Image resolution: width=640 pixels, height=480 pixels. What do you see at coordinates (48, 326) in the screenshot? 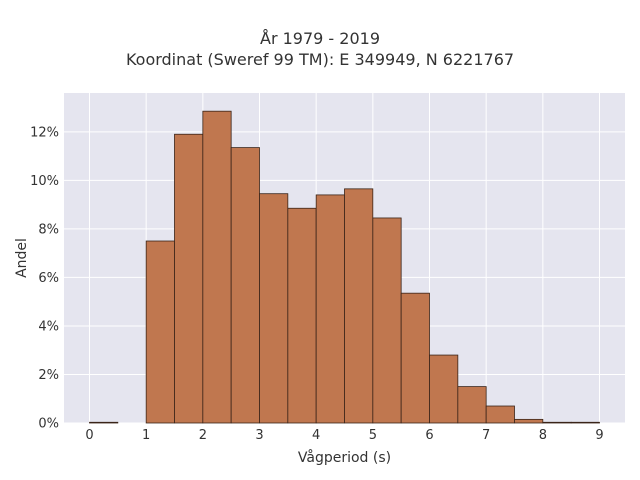
I see `y-tick-label: 4%` at bounding box center [48, 326].